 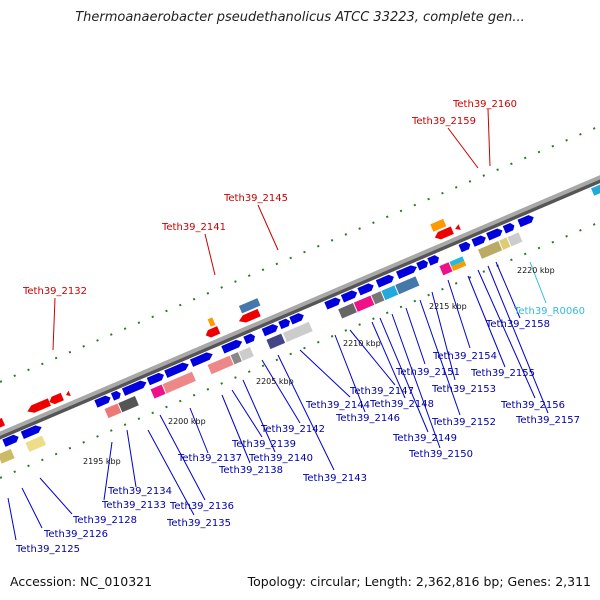 What do you see at coordinates (367, 418) in the screenshot?
I see `gene-label: Teth39_2146` at bounding box center [367, 418].